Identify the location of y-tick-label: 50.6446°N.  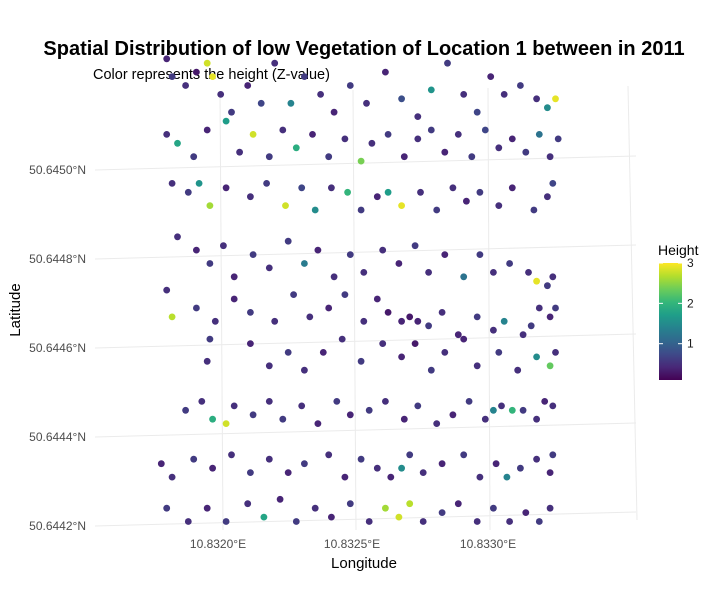
(57, 348).